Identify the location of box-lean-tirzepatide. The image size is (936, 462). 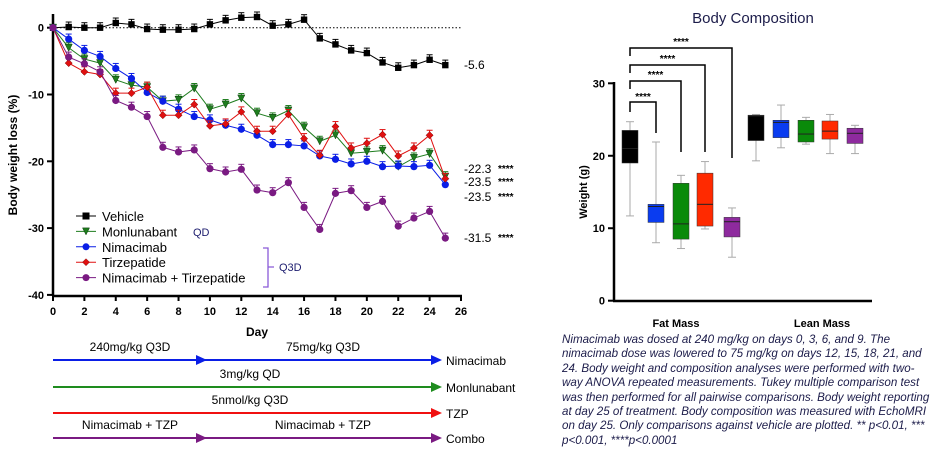
(830, 134).